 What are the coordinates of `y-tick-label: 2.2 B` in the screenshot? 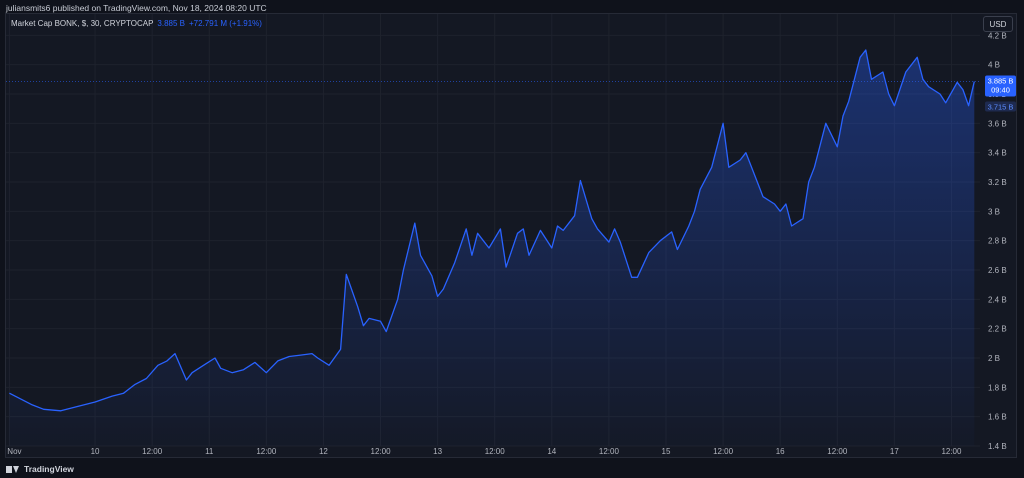 It's located at (997, 329).